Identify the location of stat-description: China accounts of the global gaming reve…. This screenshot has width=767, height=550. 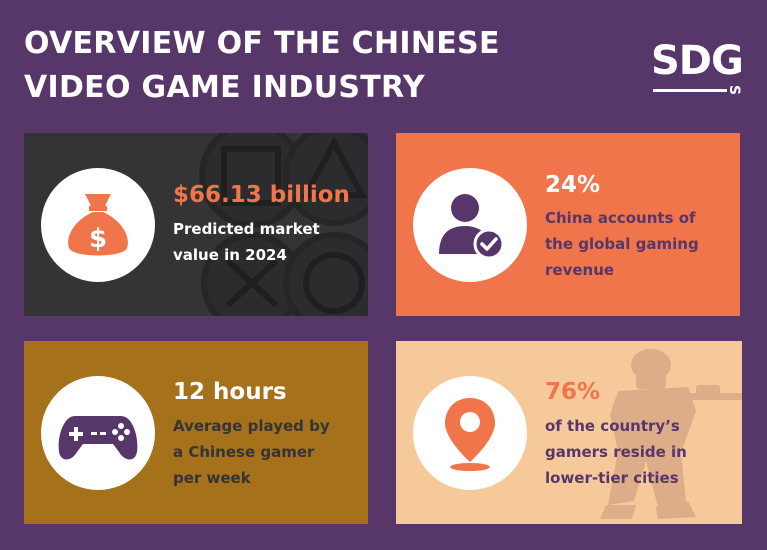
(640, 244).